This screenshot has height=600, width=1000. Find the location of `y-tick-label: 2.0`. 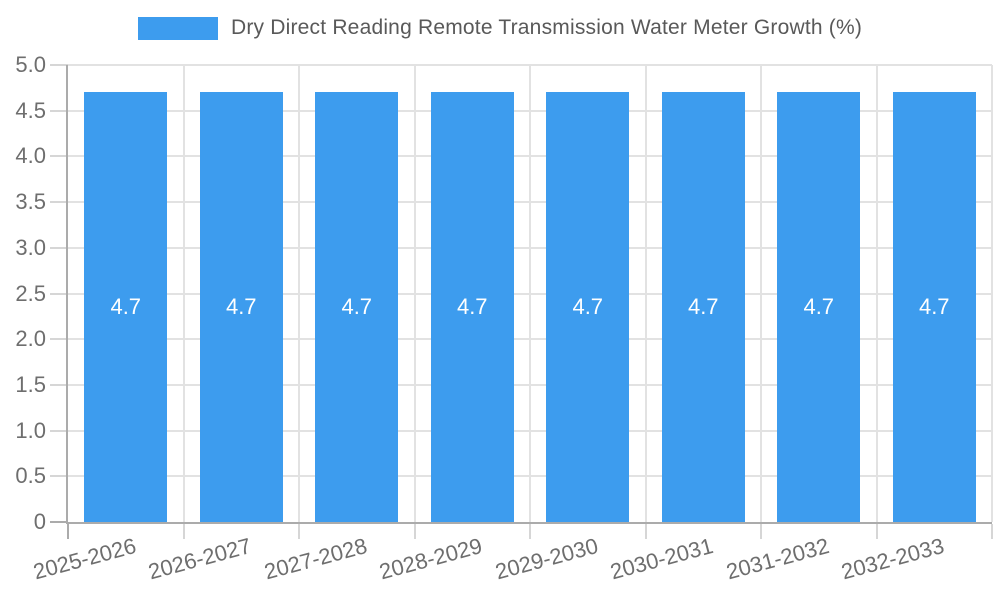

y-tick-label: 2.0 is located at coordinates (30, 339).